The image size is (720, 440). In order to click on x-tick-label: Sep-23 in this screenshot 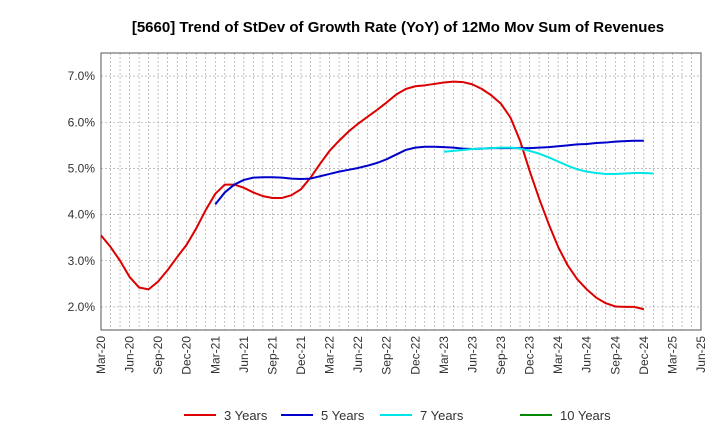, I will do `click(501, 355)`.